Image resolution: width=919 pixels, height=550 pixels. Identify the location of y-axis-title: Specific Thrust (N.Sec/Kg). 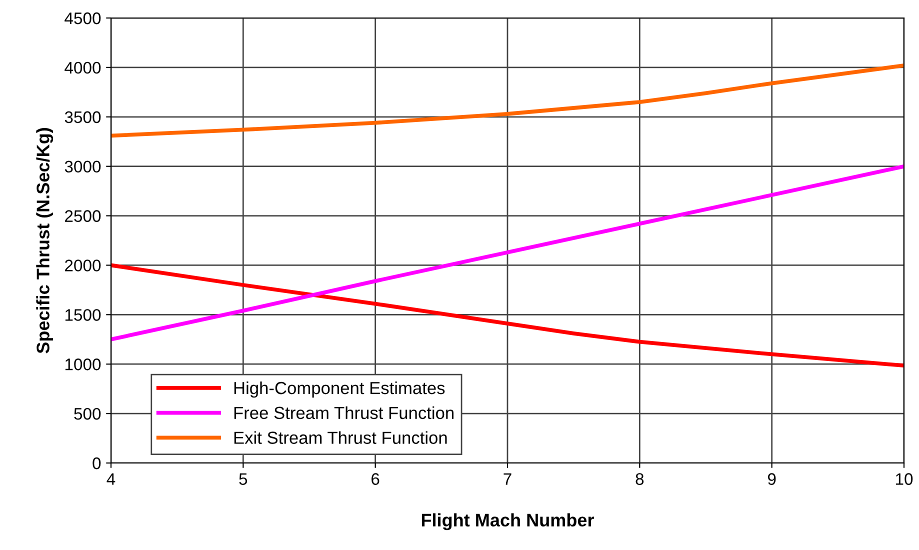
(45, 241).